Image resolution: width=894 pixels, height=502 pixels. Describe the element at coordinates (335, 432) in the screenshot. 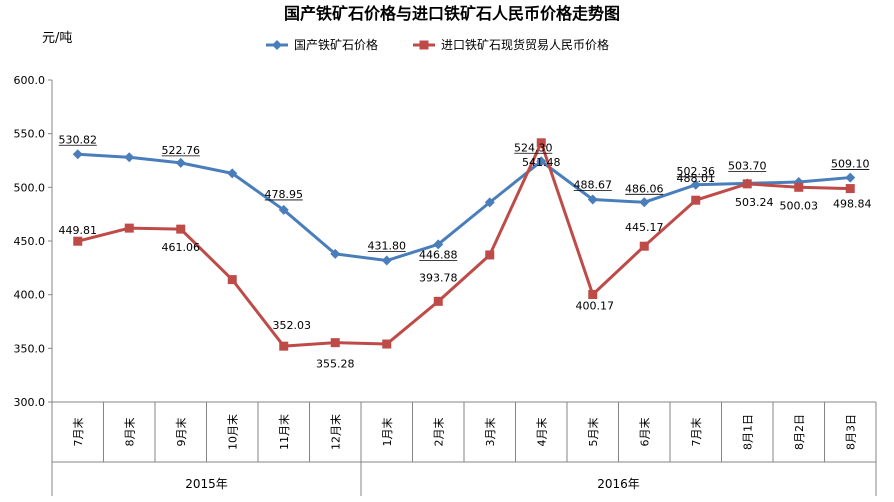

I see `x-tick-label: 12月末` at that location.